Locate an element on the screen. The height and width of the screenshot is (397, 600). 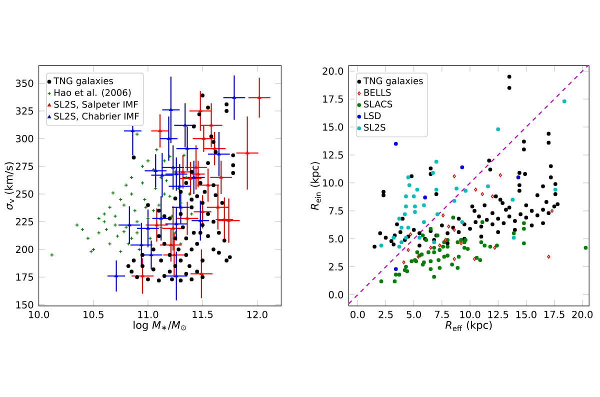
x-tick-label: 11.5 is located at coordinates (202, 314).